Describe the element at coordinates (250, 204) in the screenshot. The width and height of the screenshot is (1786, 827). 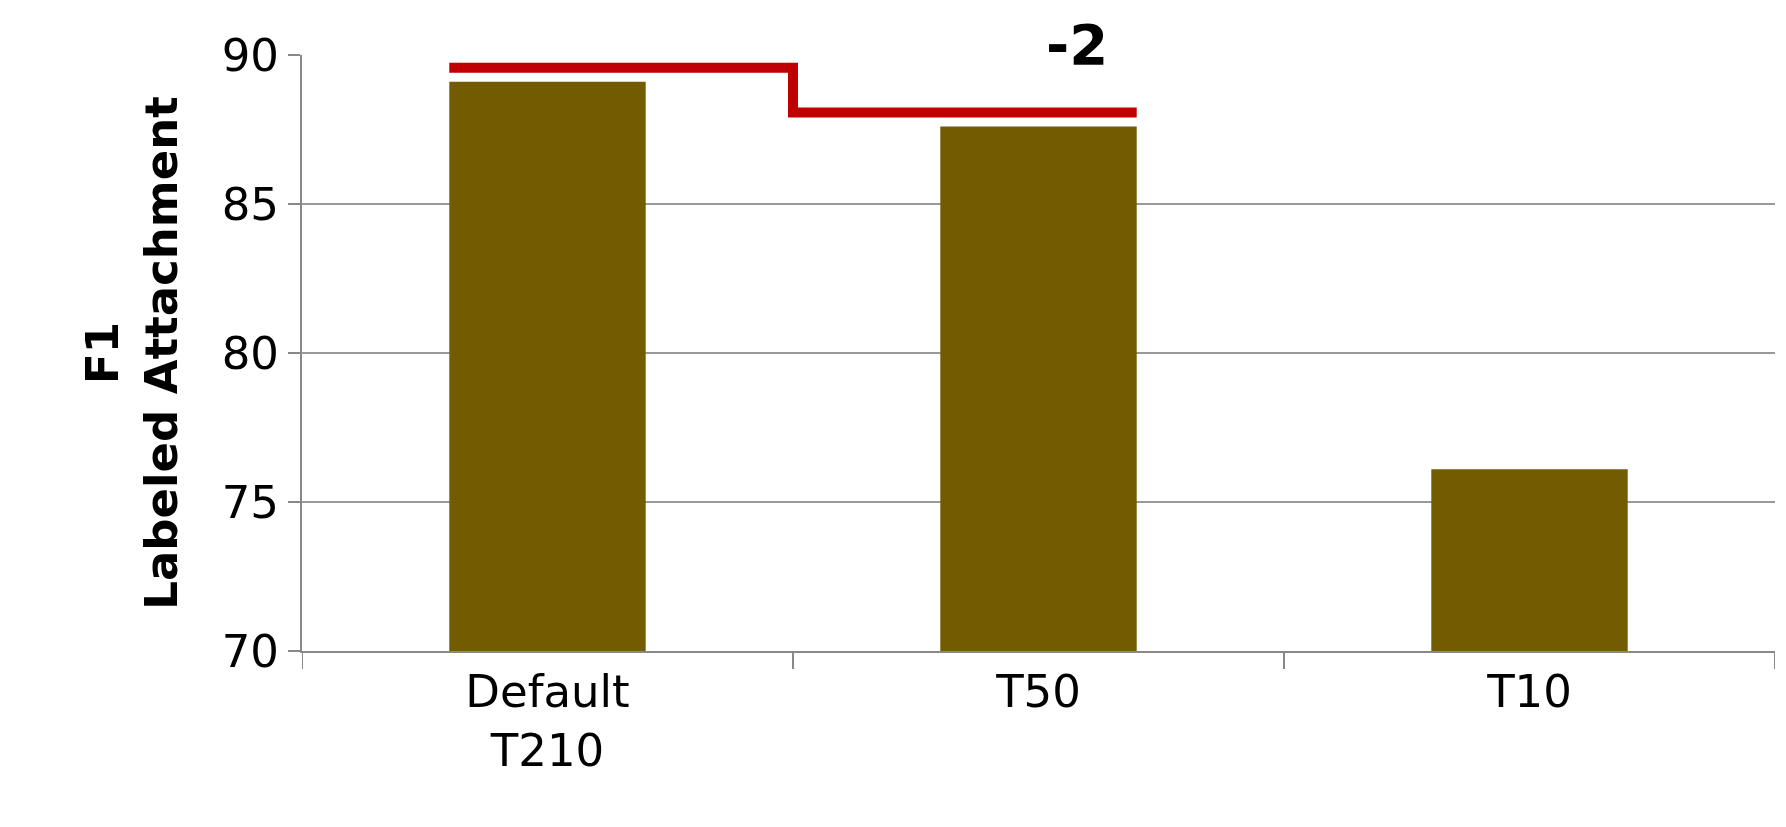
I see `y-tick-label: 85` at that location.